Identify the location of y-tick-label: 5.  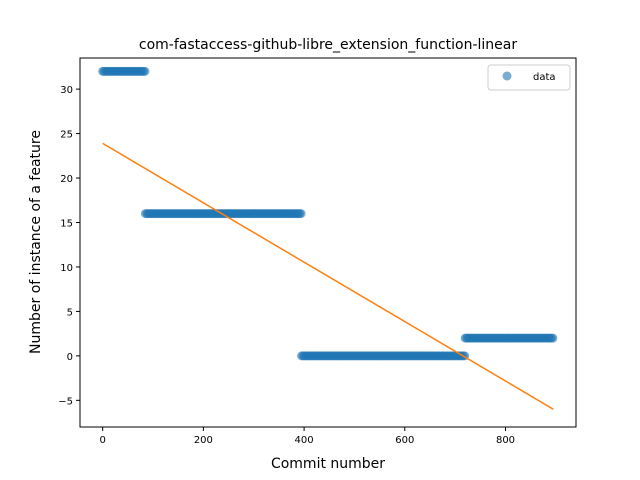
(70, 312).